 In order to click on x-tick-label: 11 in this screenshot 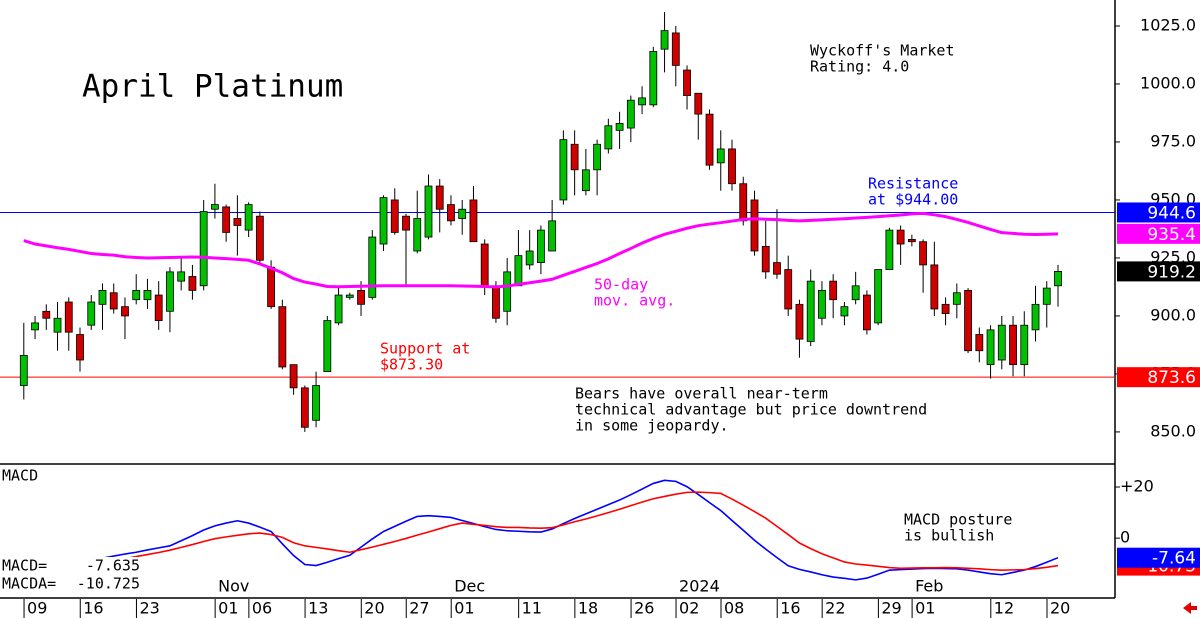, I will do `click(532, 608)`.